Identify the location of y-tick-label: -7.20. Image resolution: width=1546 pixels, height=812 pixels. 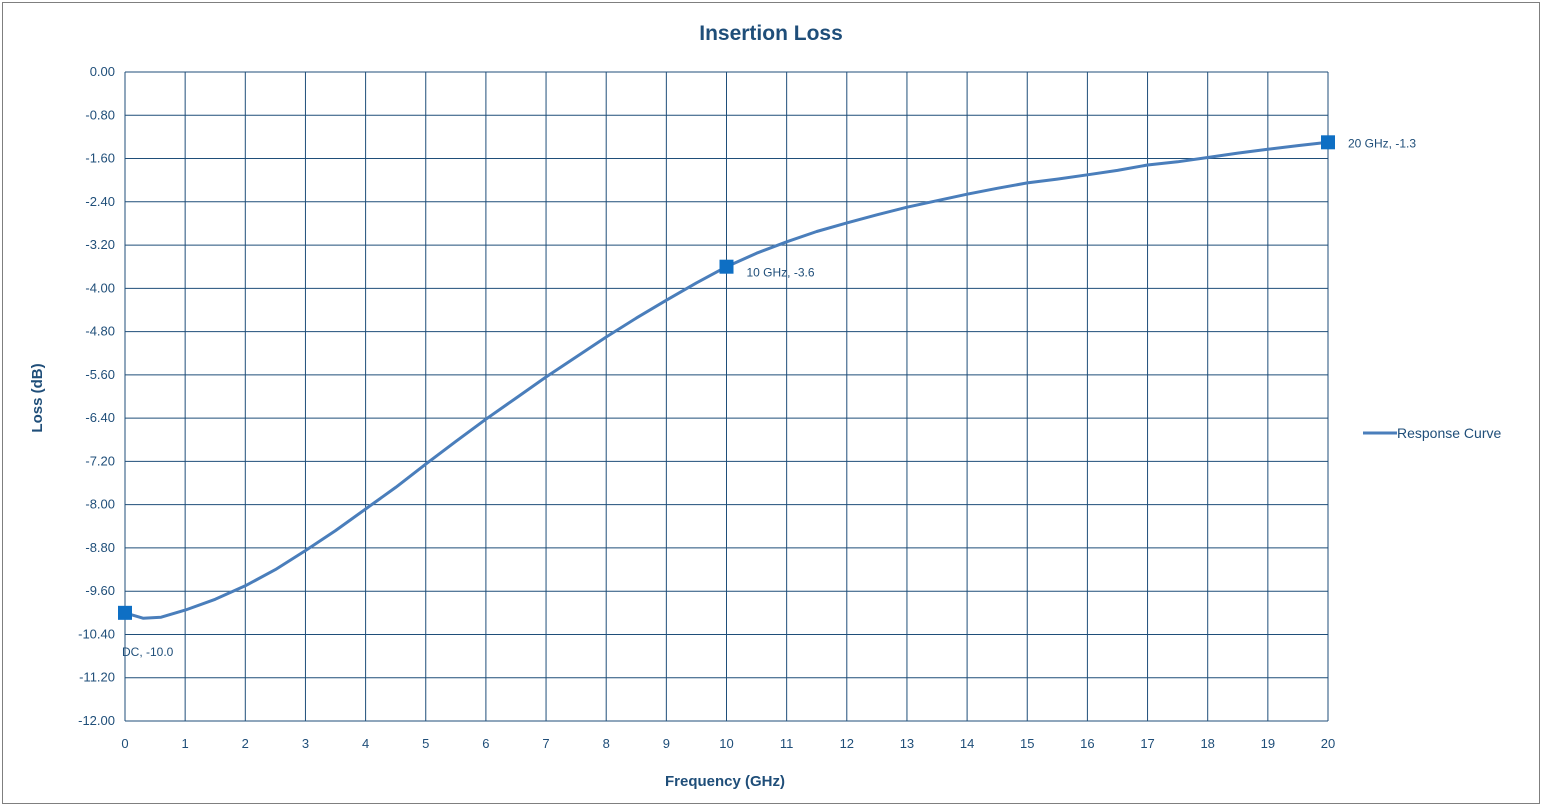
(100, 460).